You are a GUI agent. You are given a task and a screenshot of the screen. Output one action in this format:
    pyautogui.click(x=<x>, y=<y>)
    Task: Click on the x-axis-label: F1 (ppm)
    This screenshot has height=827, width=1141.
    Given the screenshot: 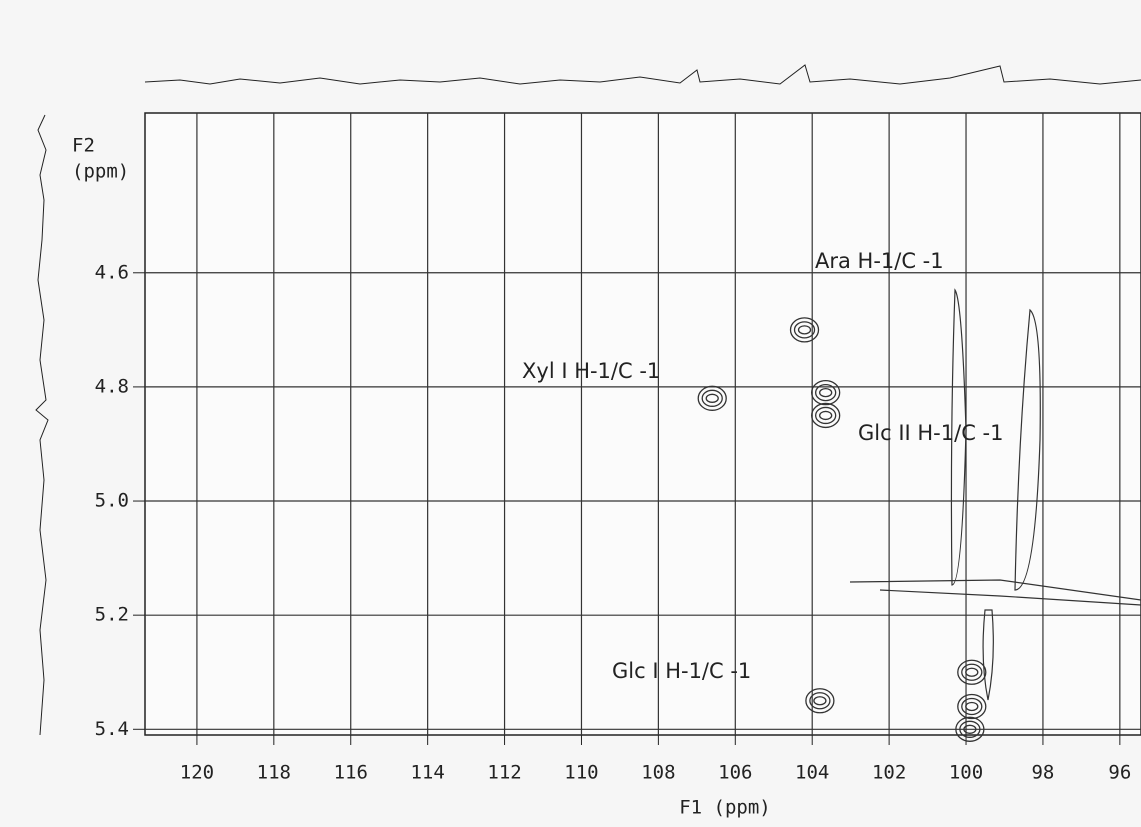 What is the action you would take?
    pyautogui.click(x=725, y=808)
    